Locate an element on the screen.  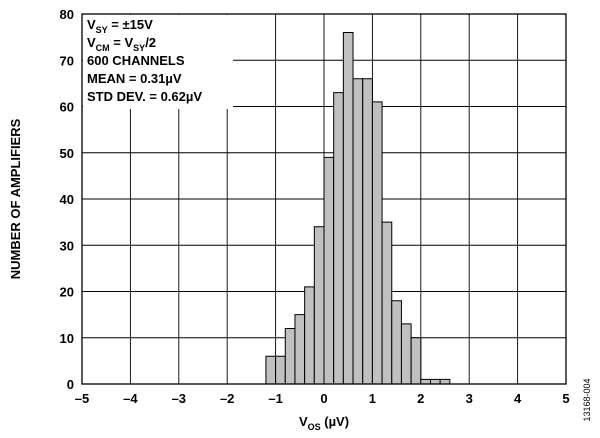
x-tick-label: –1 is located at coordinates (275, 398).